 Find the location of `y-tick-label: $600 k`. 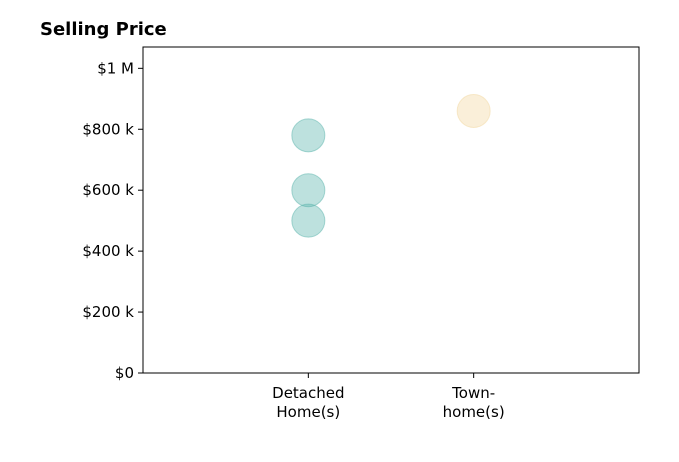

y-tick-label: $600 k is located at coordinates (108, 190).